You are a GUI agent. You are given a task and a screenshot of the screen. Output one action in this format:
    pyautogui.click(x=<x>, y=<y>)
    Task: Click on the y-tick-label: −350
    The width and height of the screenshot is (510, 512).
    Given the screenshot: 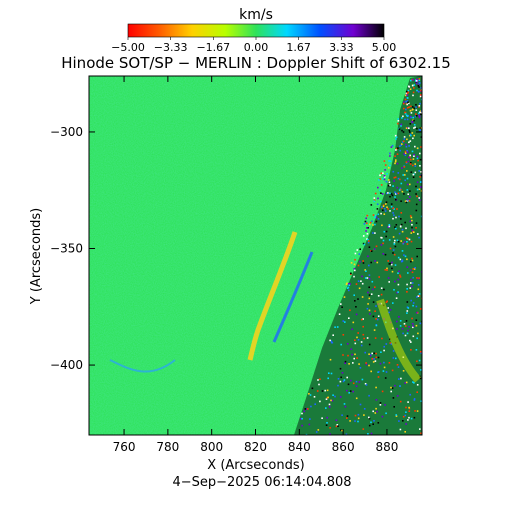 What is the action you would take?
    pyautogui.click(x=66, y=249)
    